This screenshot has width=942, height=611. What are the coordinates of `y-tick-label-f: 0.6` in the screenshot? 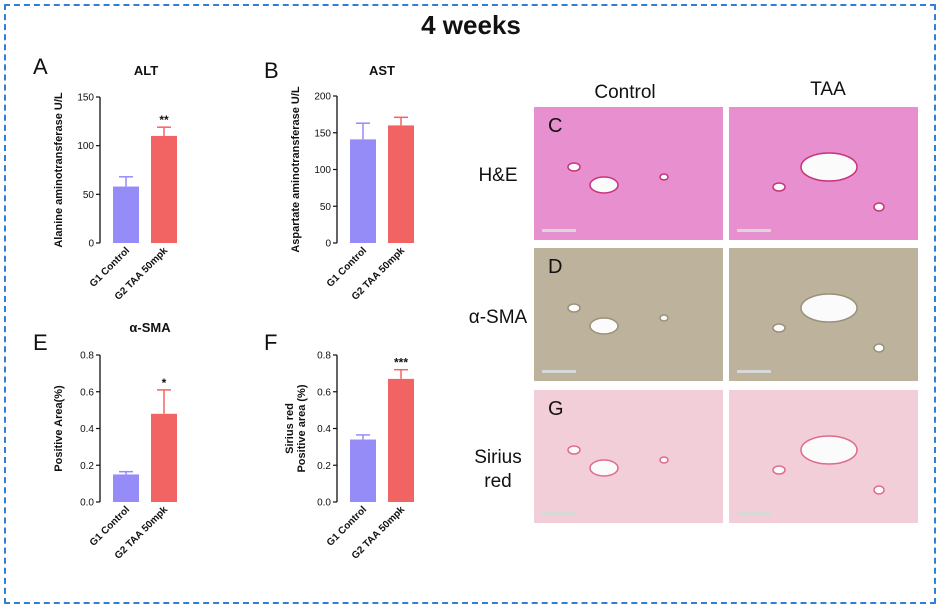 It's located at (324, 392).